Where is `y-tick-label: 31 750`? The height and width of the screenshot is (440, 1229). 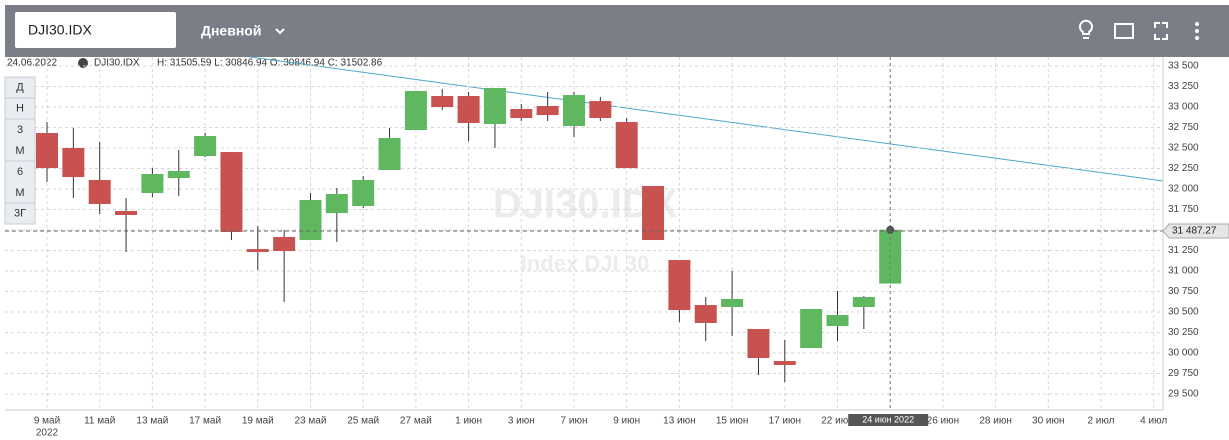 y-tick-label: 31 750 is located at coordinates (1183, 209).